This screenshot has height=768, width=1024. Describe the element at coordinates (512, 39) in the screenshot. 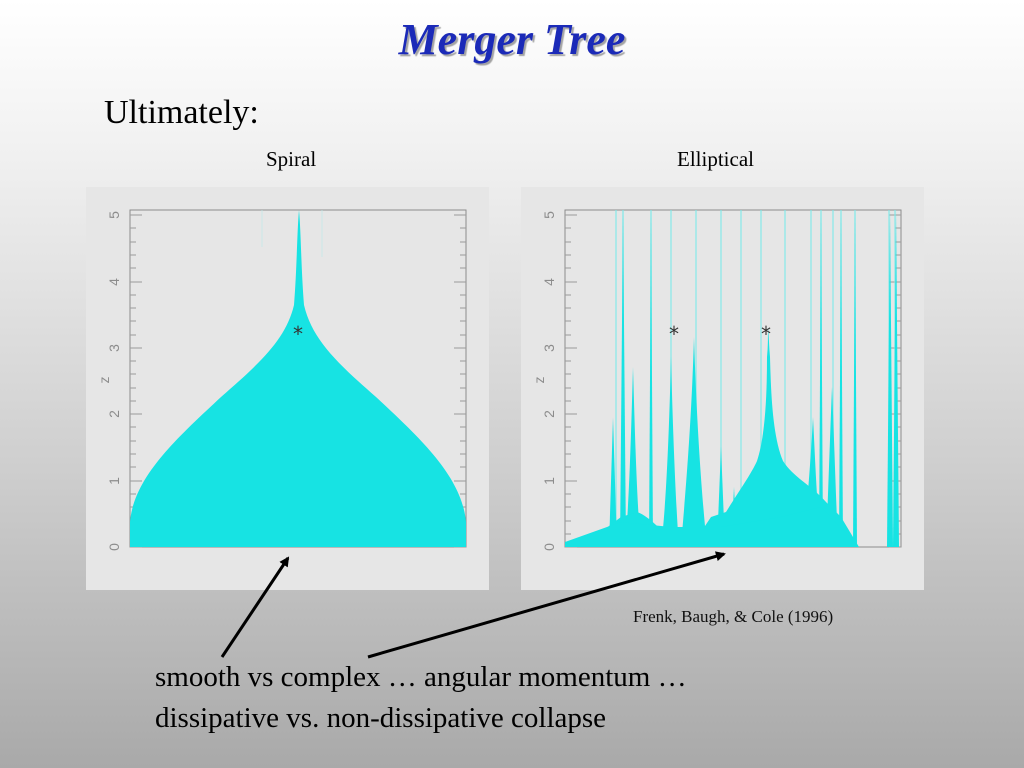

I see `slide-title: Merger Tree` at that location.